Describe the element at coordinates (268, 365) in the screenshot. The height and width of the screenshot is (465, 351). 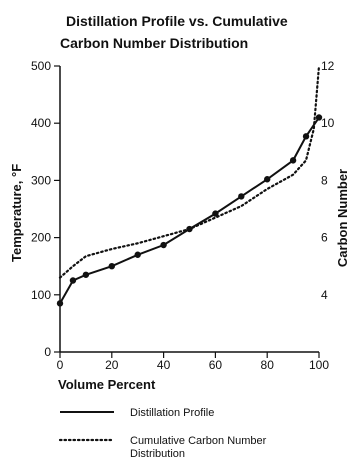
I see `x-tick-label: 80` at that location.